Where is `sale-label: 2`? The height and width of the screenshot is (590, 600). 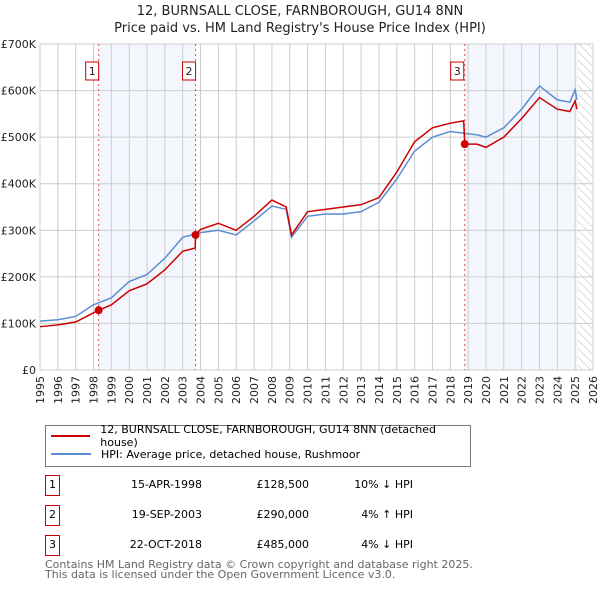
sale-label: 2 is located at coordinates (189, 71).